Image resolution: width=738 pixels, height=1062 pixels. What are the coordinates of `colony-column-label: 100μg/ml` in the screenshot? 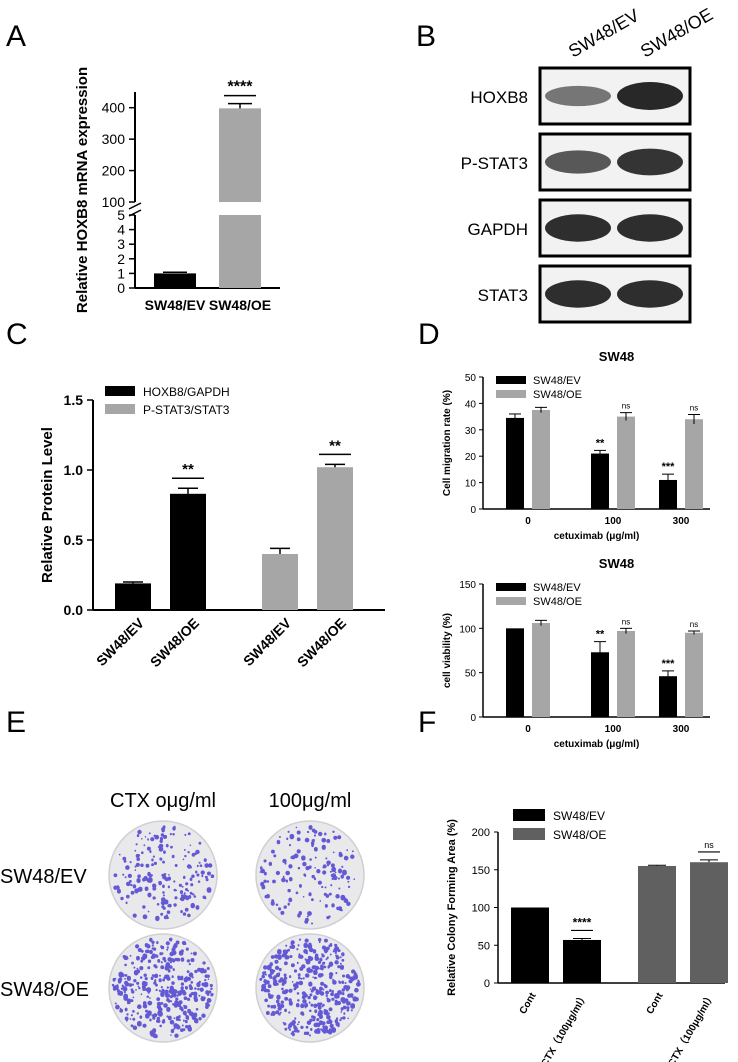 It's located at (310, 801).